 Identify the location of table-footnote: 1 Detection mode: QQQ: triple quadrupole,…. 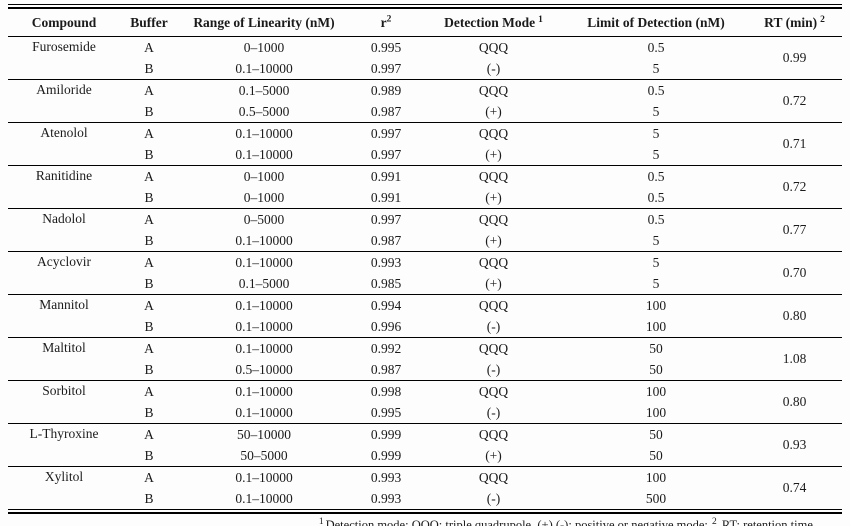
(425, 521).